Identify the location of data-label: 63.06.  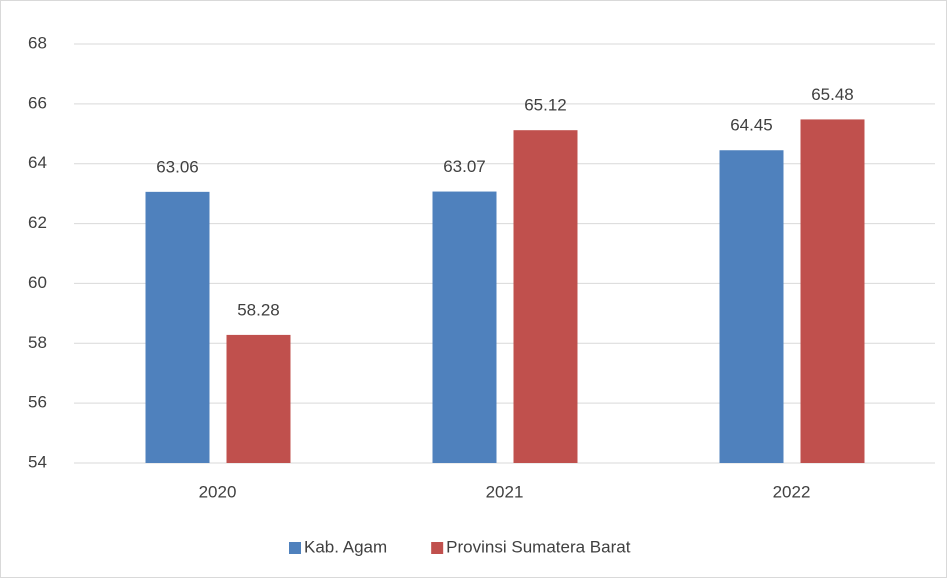
(177, 166).